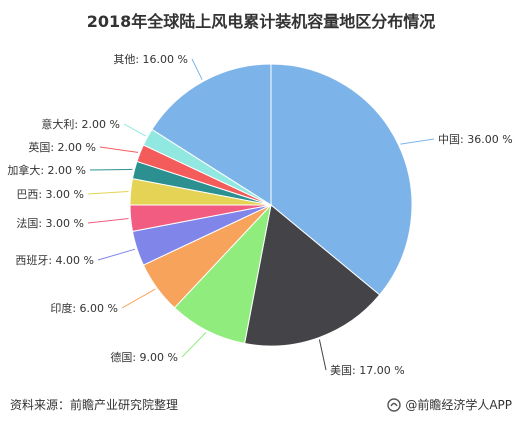 The width and height of the screenshot is (522, 422). Describe the element at coordinates (144, 357) in the screenshot. I see `slice-label-3: 德国: 9.00 %` at that location.